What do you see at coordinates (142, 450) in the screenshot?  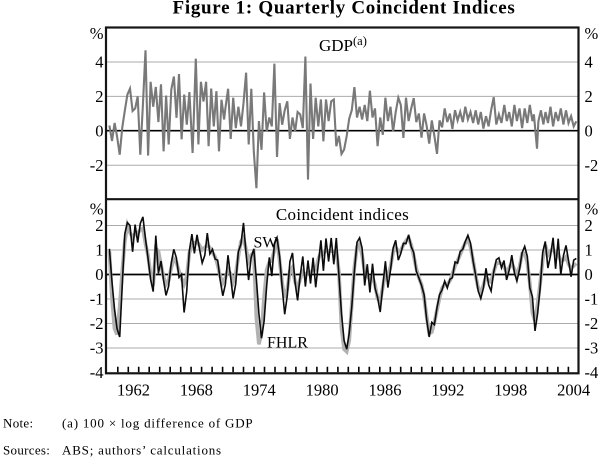 I see `svg-text: ABS; authors’ calculations` at bounding box center [142, 450].